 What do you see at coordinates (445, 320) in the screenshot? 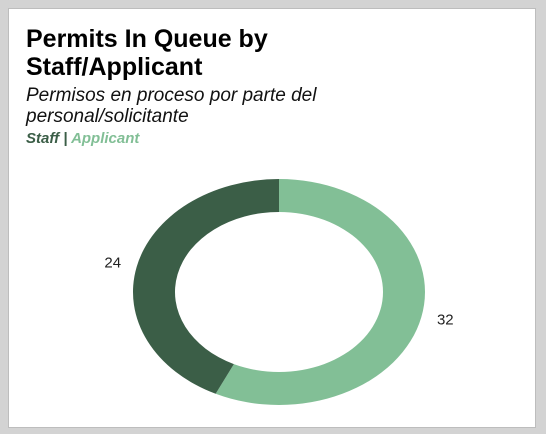
I see `data-label: 32` at bounding box center [445, 320].